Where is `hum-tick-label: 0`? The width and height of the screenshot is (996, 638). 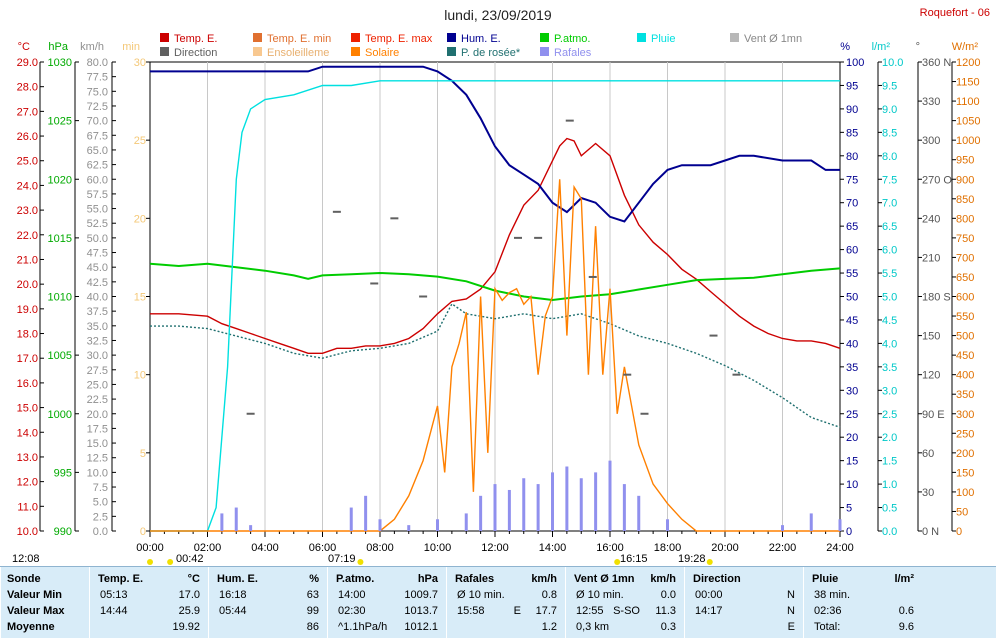
hum-tick-label: 0 is located at coordinates (849, 532).